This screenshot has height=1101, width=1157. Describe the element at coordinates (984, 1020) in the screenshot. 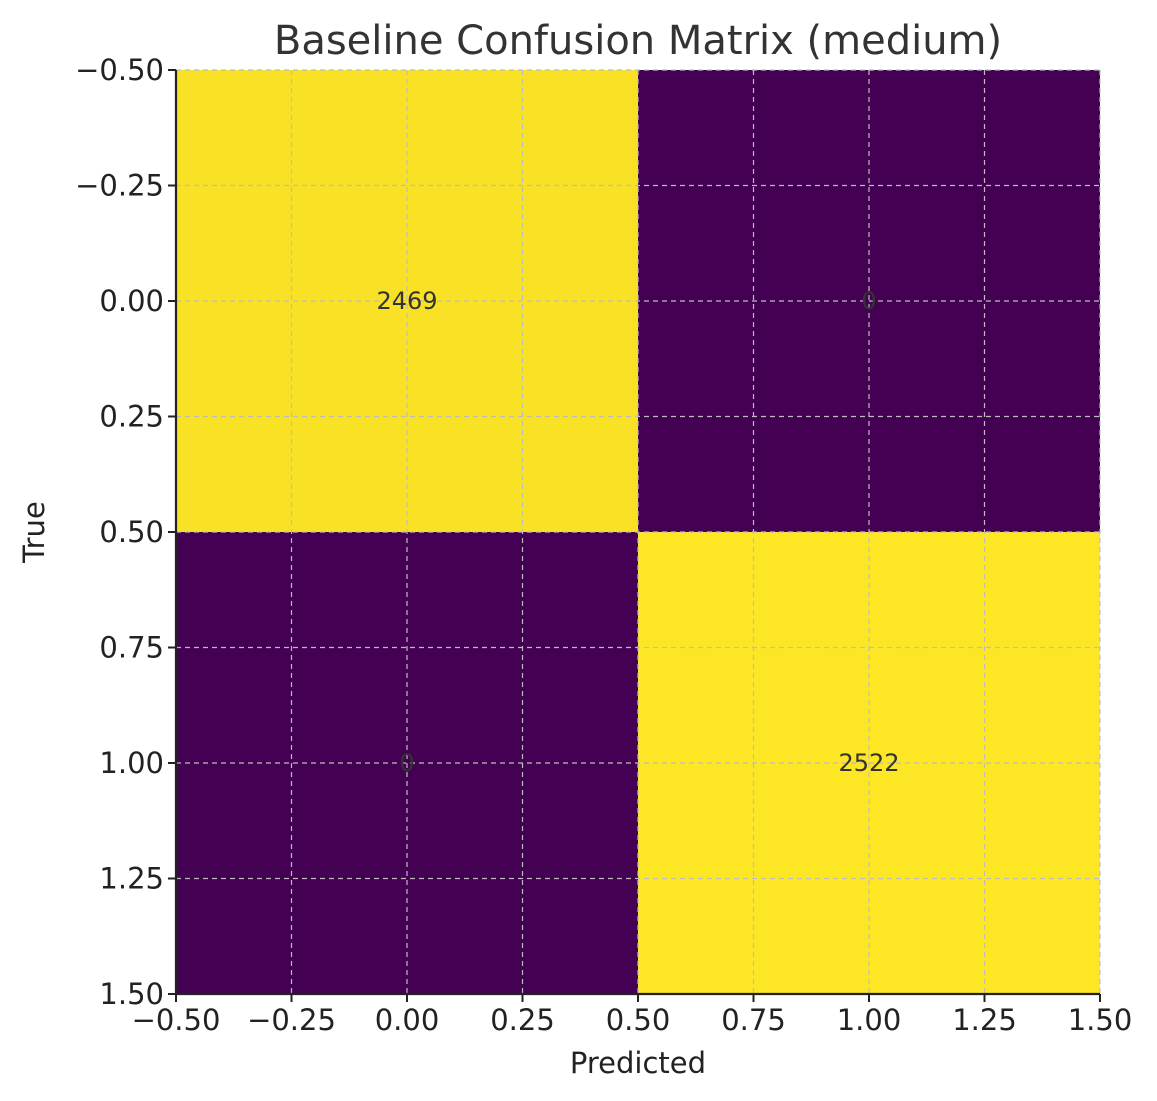

I see `x-tick-label-7: 1.25` at that location.